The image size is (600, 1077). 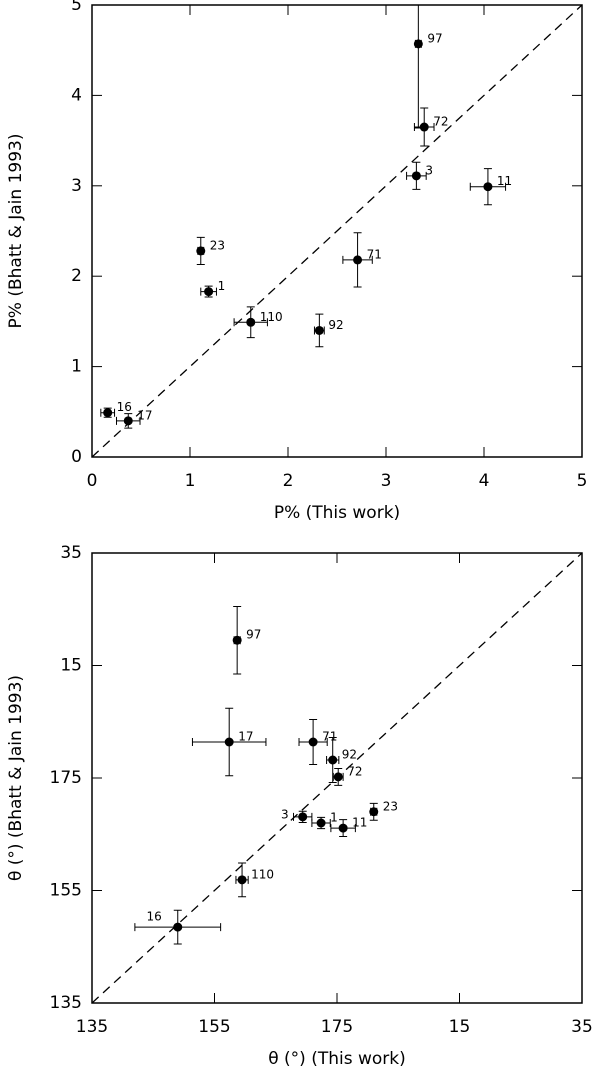 What do you see at coordinates (66, 778) in the screenshot?
I see `y-tick-label: 175` at bounding box center [66, 778].